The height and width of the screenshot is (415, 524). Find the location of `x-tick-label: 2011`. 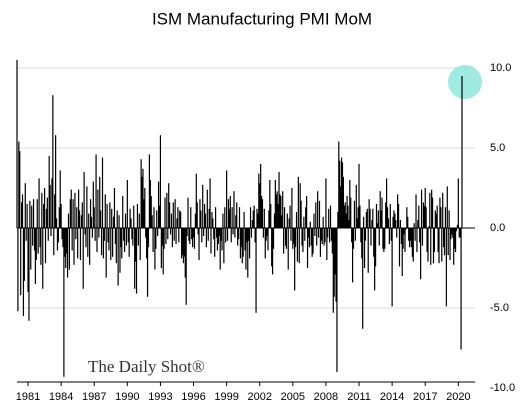

x-tick-label: 2011 is located at coordinates (359, 397).